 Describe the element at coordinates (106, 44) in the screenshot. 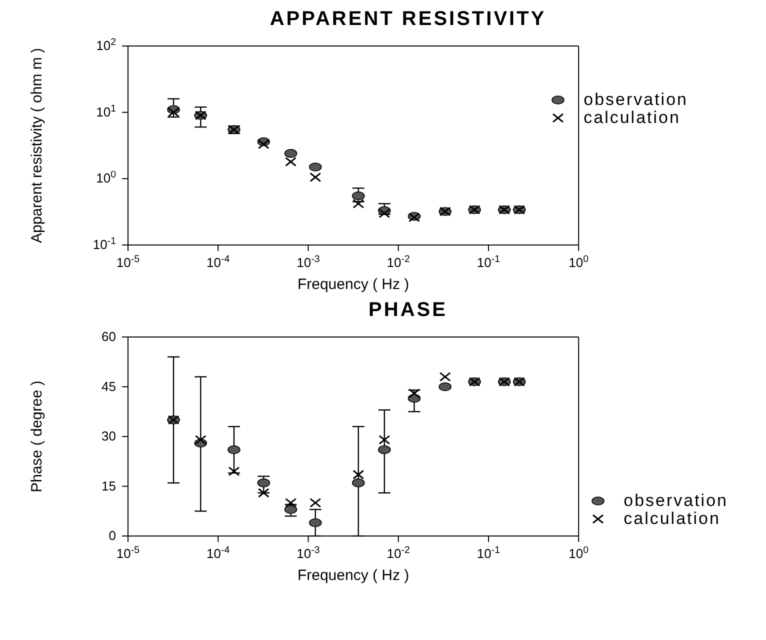

I see `y-tick-label: 10$^{2}$` at that location.